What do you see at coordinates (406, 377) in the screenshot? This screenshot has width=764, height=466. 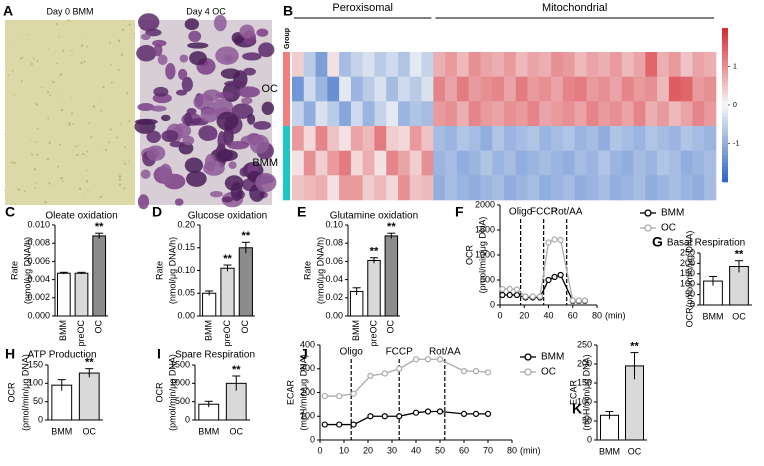 I see `series-line` at bounding box center [406, 377].